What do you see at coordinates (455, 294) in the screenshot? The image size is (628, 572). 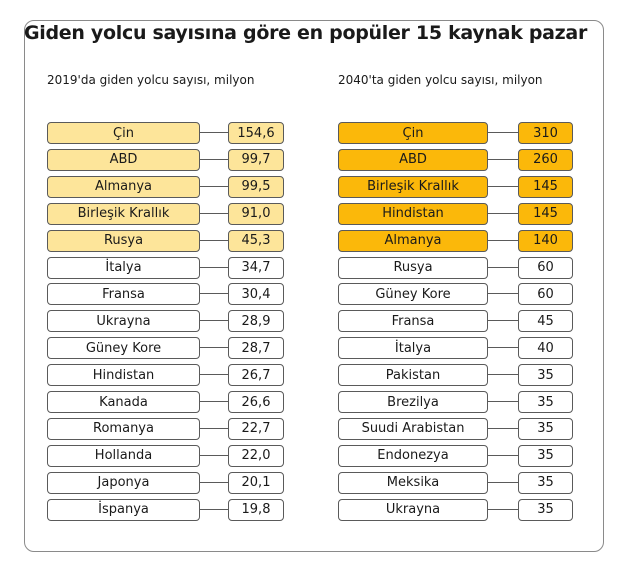 I see `table-row: Güney Kore 60` at bounding box center [455, 294].